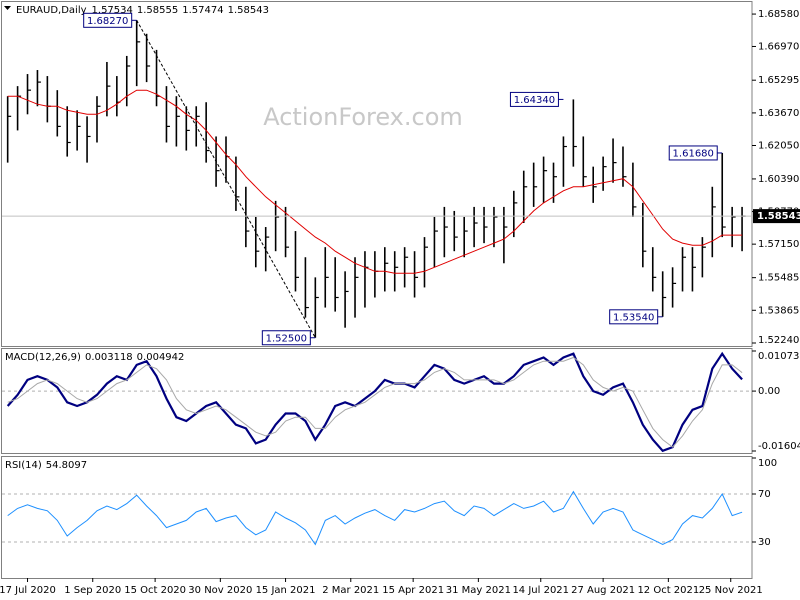  What do you see at coordinates (43, 357) in the screenshot?
I see `macd-title: MACD(12,26,9)` at bounding box center [43, 357].